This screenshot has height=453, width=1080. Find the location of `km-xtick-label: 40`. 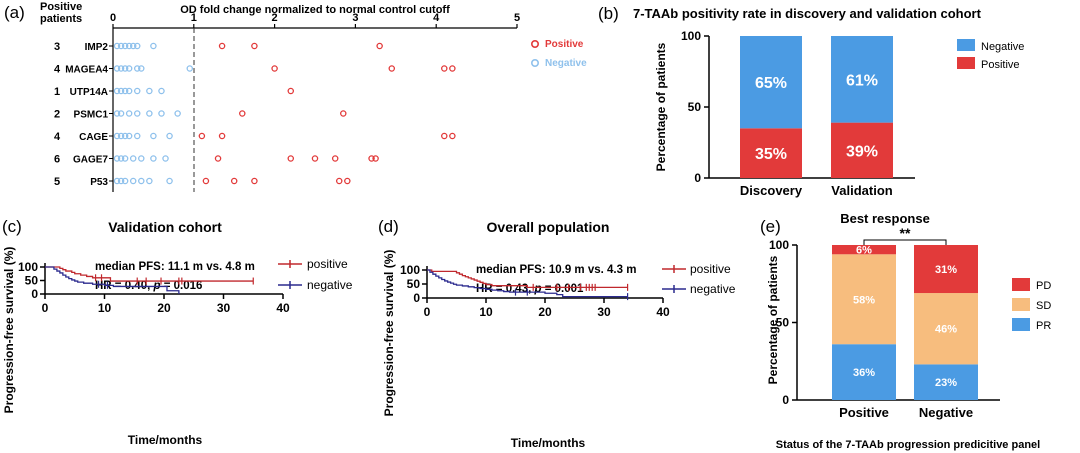

km-xtick-label: 40 is located at coordinates (663, 312).